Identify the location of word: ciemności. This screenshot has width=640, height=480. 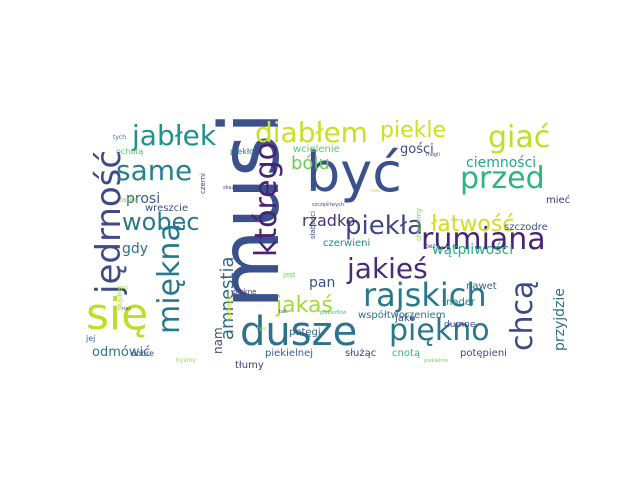
(501, 163).